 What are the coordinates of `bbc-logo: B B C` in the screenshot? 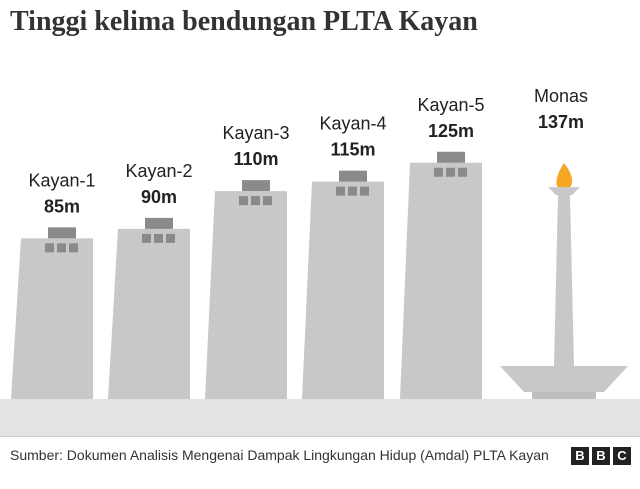 It's located at (601, 456).